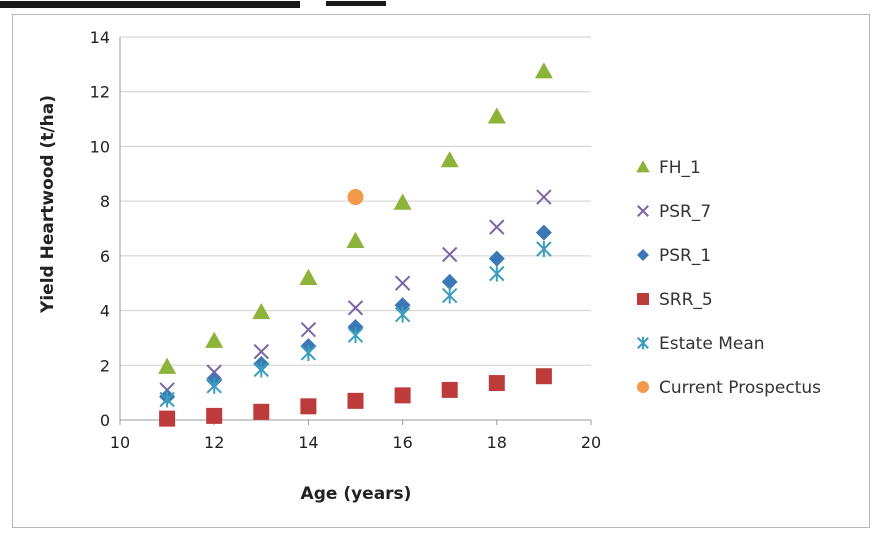 The image size is (882, 540). Describe the element at coordinates (740, 388) in the screenshot. I see `legend-label-current-prospectus: Current Prospectus` at that location.